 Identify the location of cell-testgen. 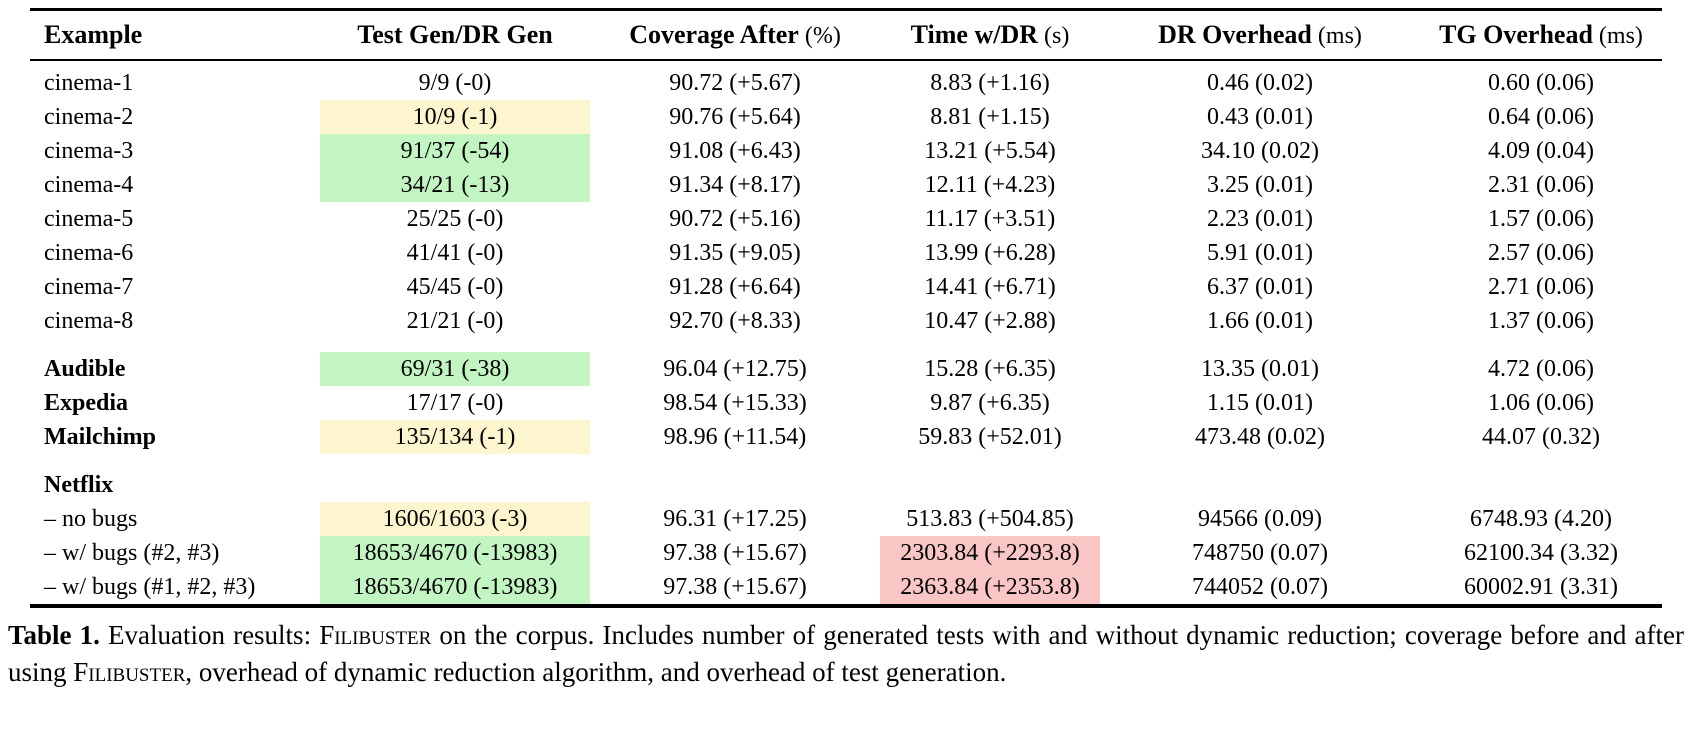
(455, 485).